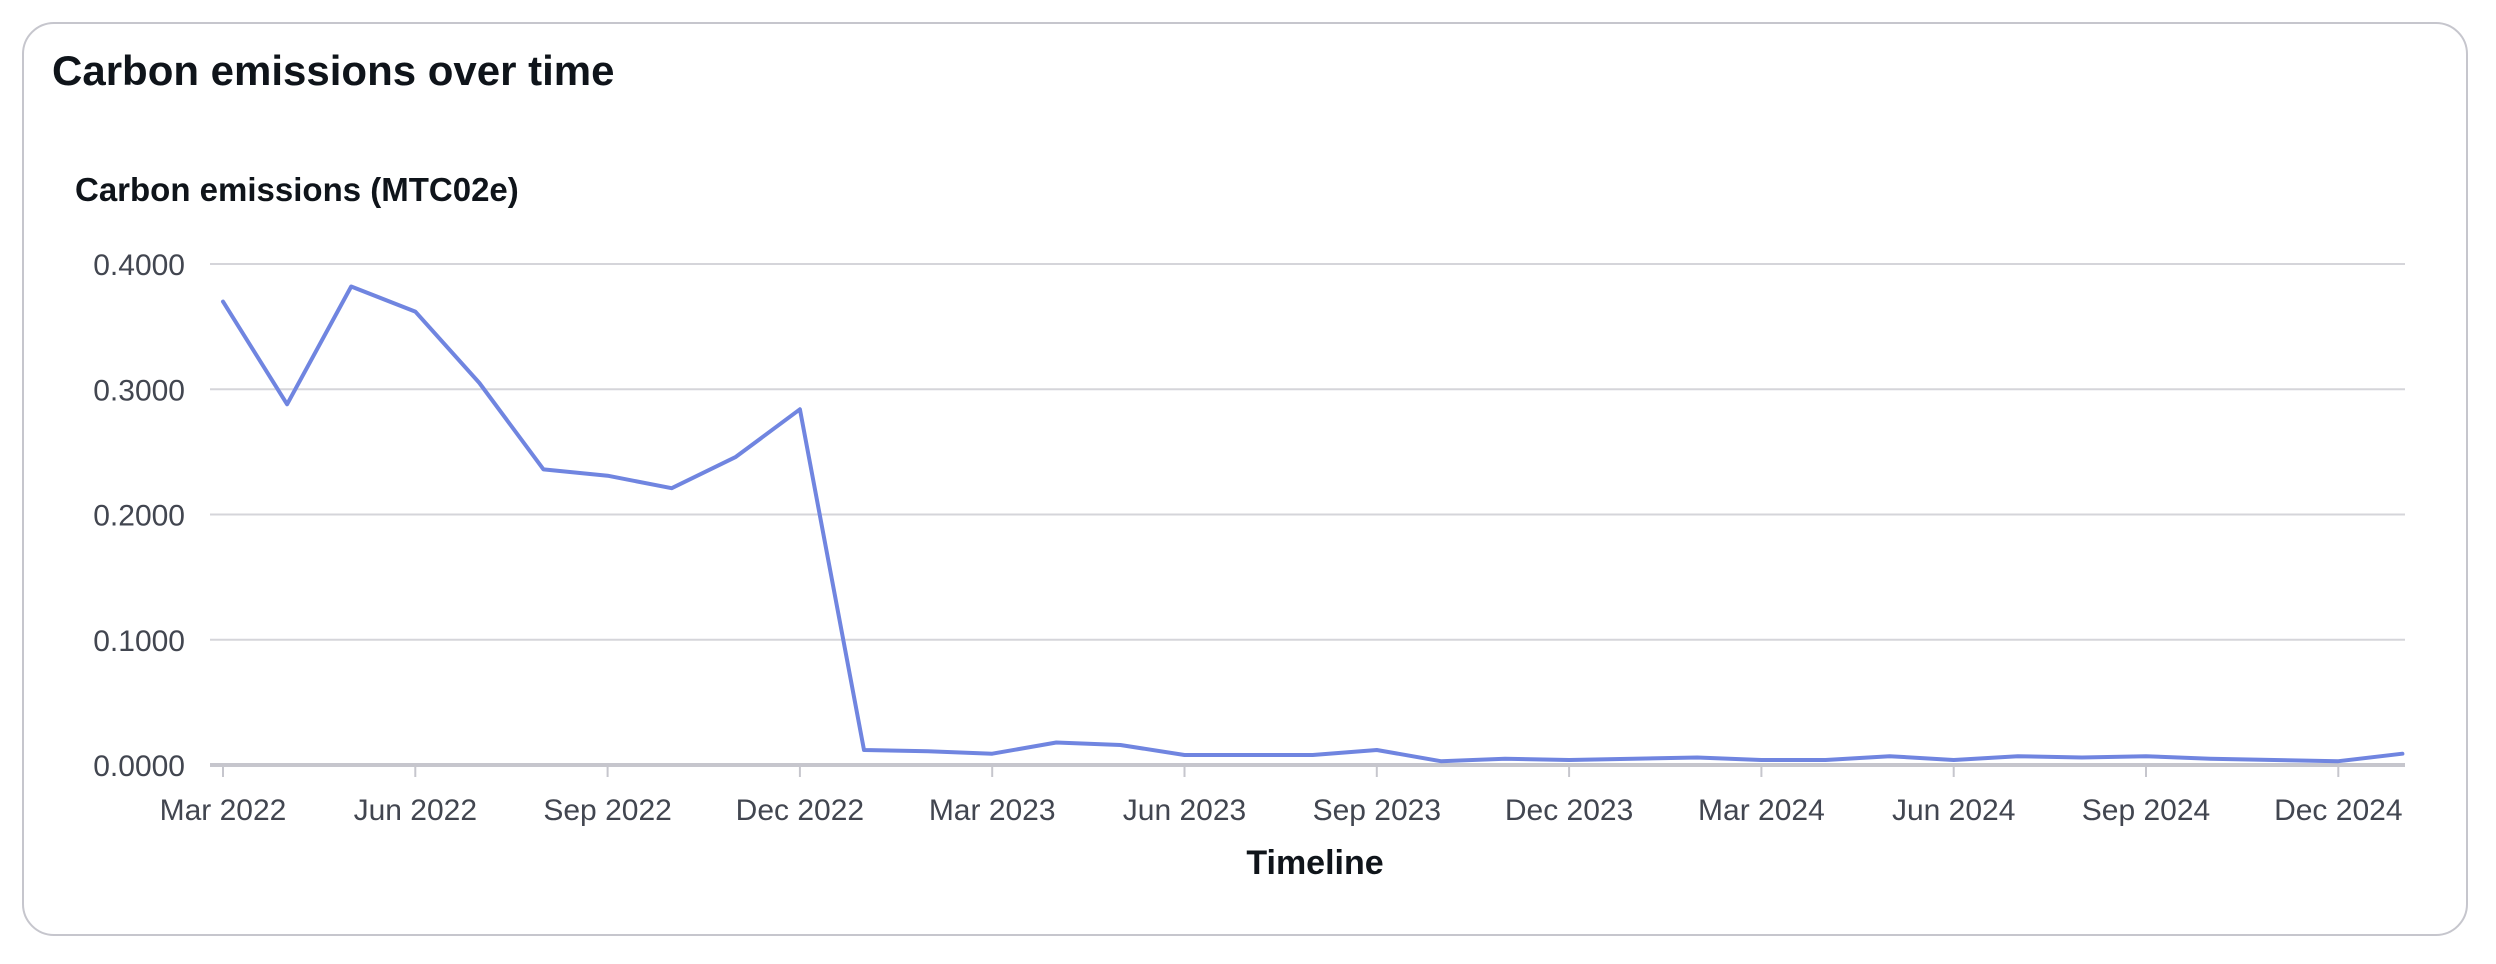 The height and width of the screenshot is (964, 2496). I want to click on x-tick-label: Sep 2022, so click(607, 810).